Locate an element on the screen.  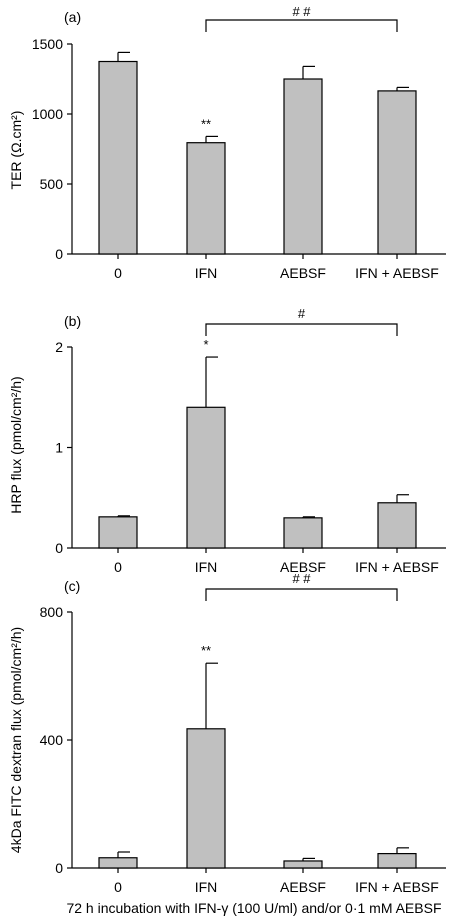
panel-a-label: (a) is located at coordinates (72, 17).